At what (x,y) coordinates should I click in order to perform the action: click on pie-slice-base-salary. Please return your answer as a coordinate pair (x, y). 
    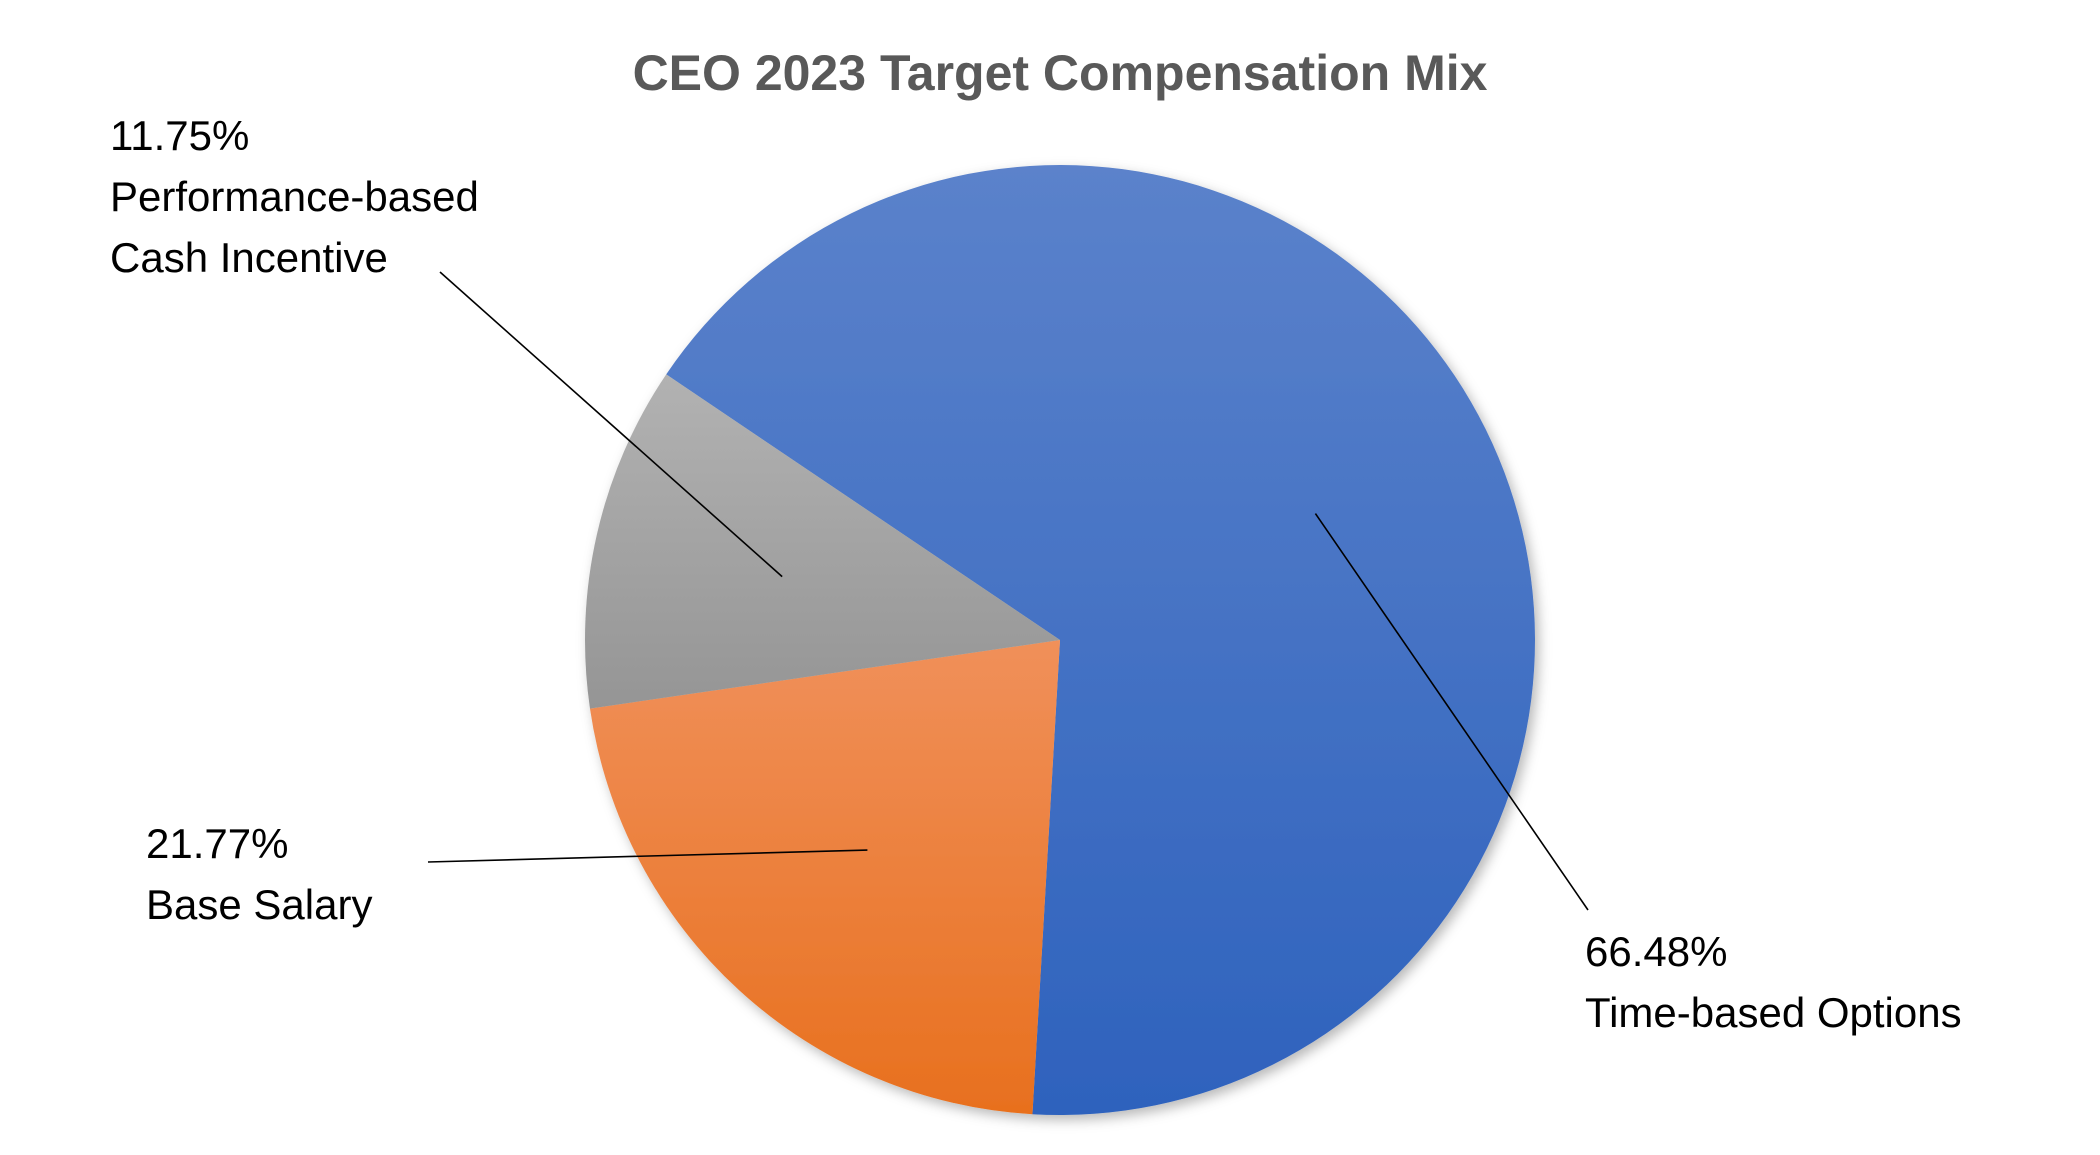
    Looking at the image, I should click on (824, 877).